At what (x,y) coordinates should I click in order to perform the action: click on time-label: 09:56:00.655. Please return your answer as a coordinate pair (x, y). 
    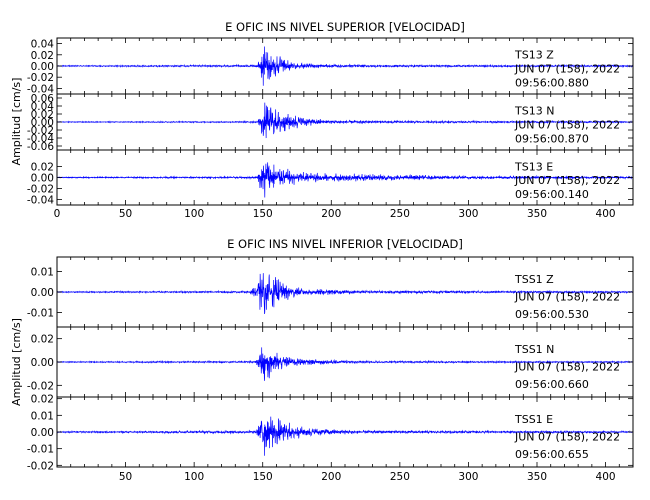
    Looking at the image, I should click on (552, 454).